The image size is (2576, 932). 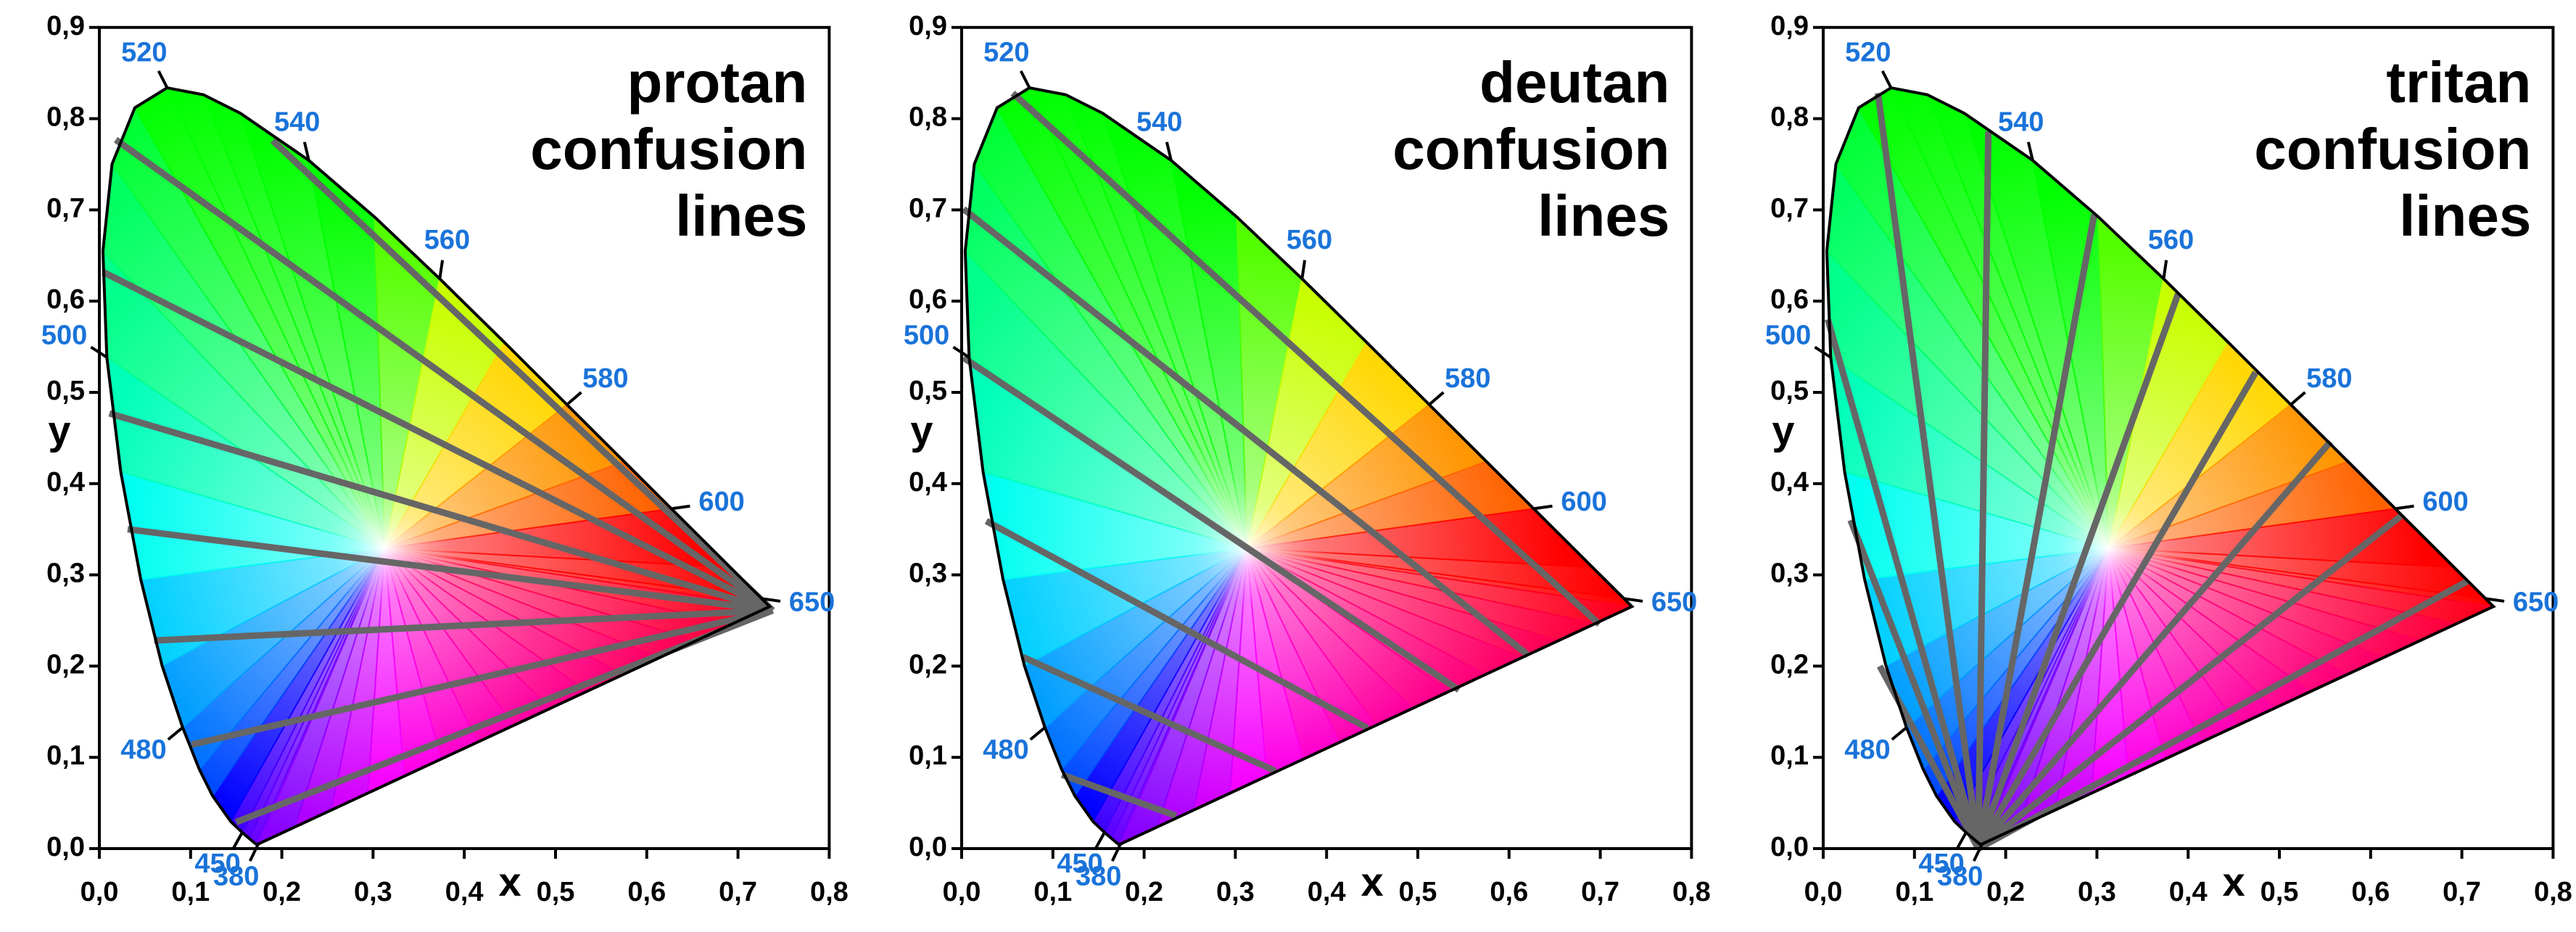 I want to click on wavelength-label: 450, so click(x=217, y=864).